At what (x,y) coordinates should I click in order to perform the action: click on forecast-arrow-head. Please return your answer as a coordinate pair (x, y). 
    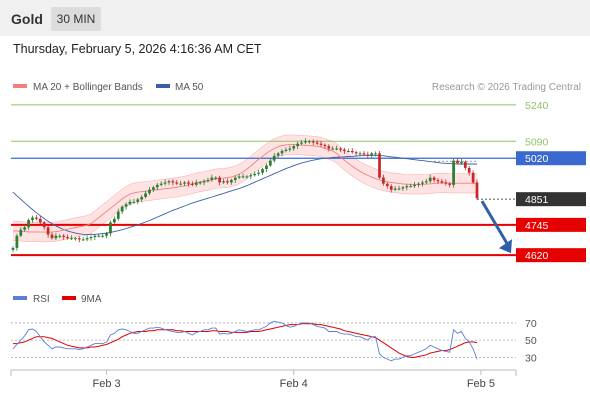
    Looking at the image, I should click on (505, 246).